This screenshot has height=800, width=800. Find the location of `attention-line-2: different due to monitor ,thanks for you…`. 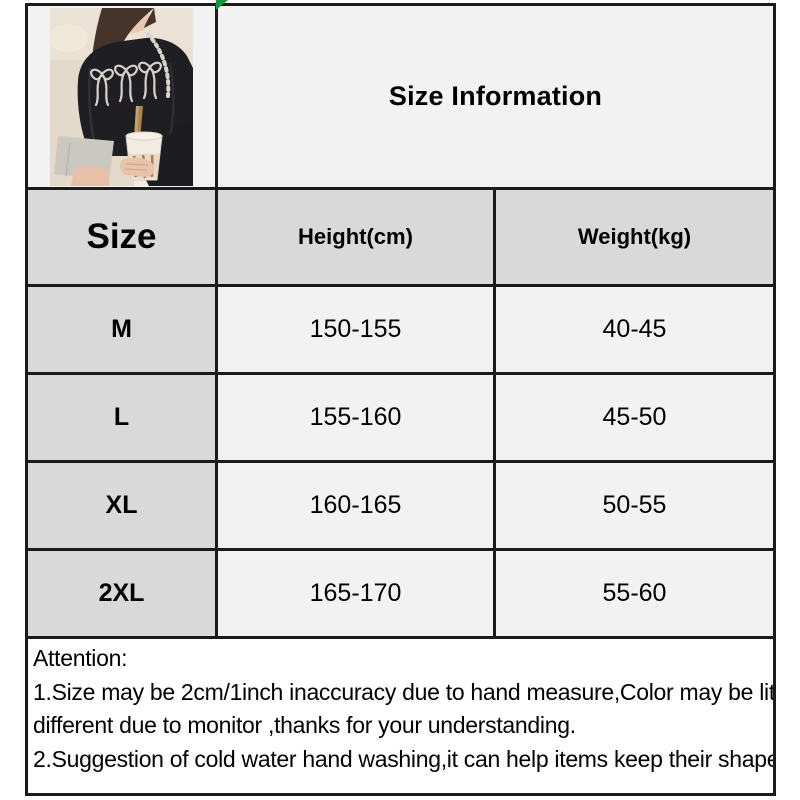

attention-line-2: different due to monitor ,thanks for you… is located at coordinates (304, 725).